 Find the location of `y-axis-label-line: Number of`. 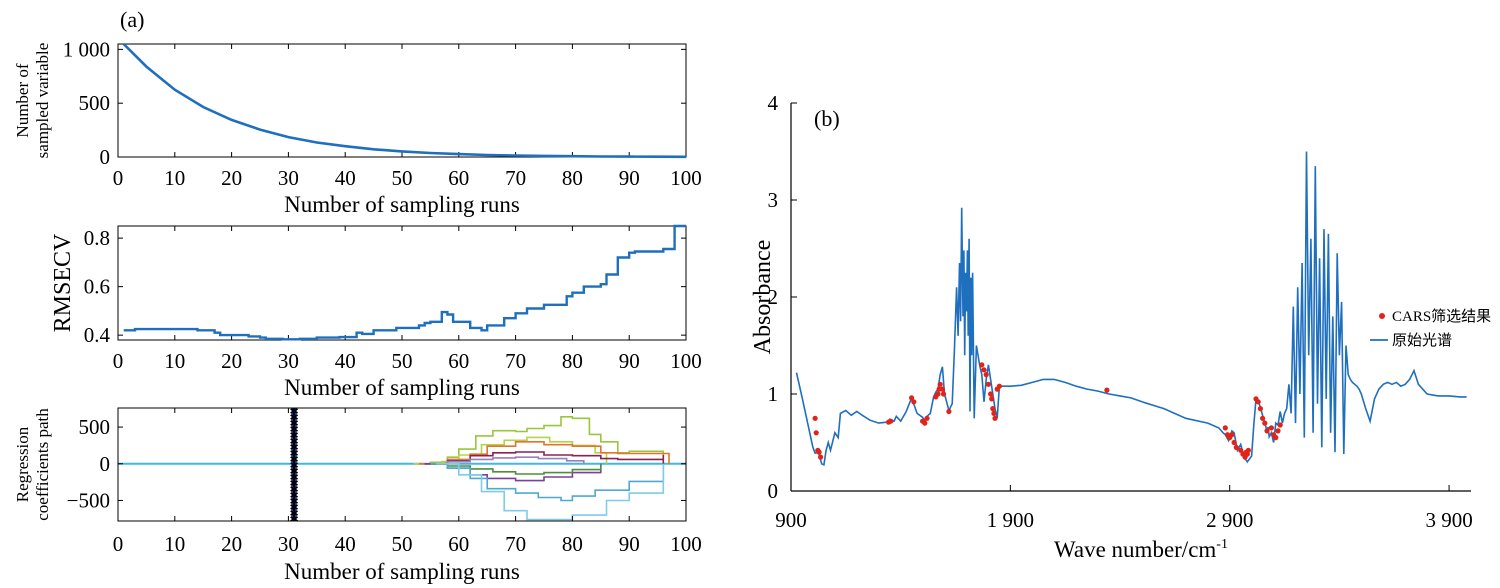

y-axis-label-line: Number of is located at coordinates (22, 100).